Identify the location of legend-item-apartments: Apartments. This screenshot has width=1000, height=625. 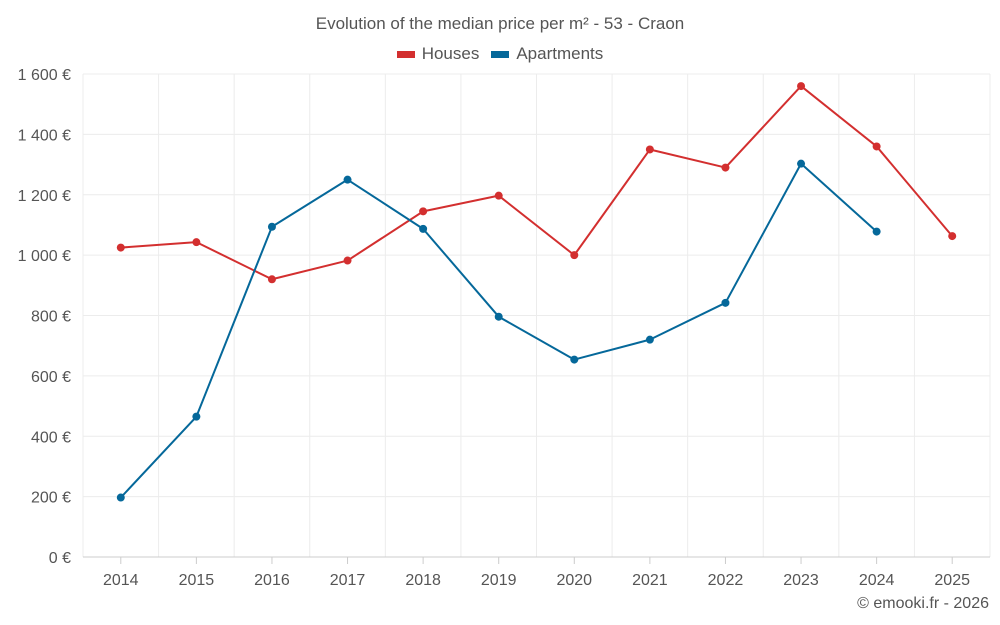
(547, 54).